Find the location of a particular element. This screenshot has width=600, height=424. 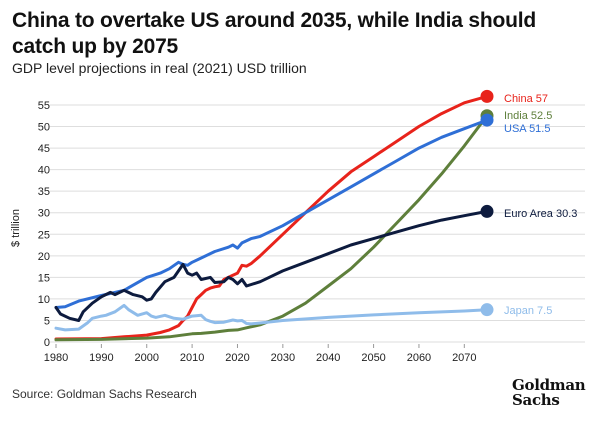

logo-line-1: Goldman is located at coordinates (549, 385).